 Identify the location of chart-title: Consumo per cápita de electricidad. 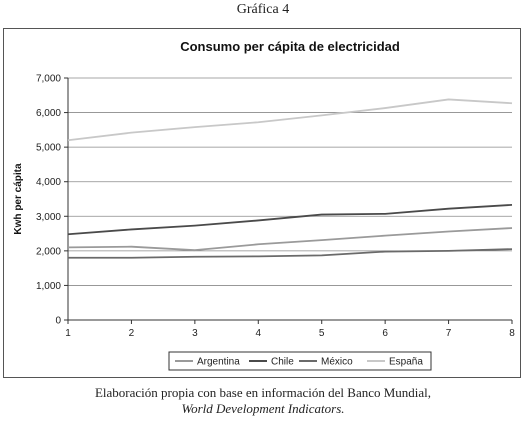
(290, 46).